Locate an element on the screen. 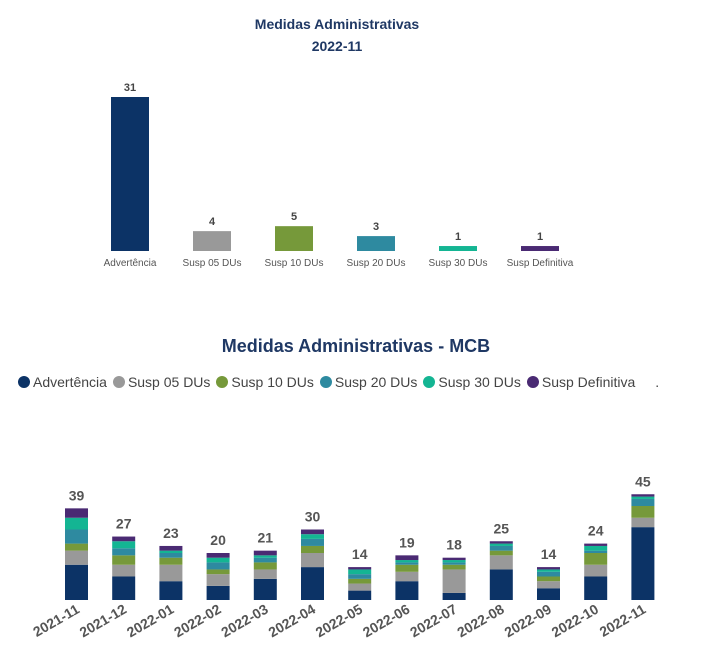 This screenshot has width=726, height=653. legend-item: Susp 20 DUs is located at coordinates (368, 382).